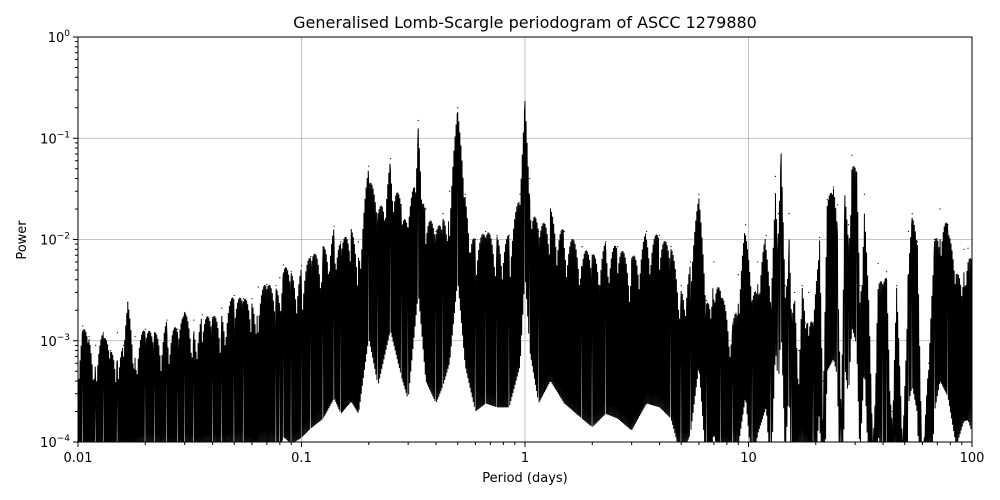 The width and height of the screenshot is (1000, 500). Describe the element at coordinates (525, 478) in the screenshot. I see `x-axis-label: Period (days)` at that location.